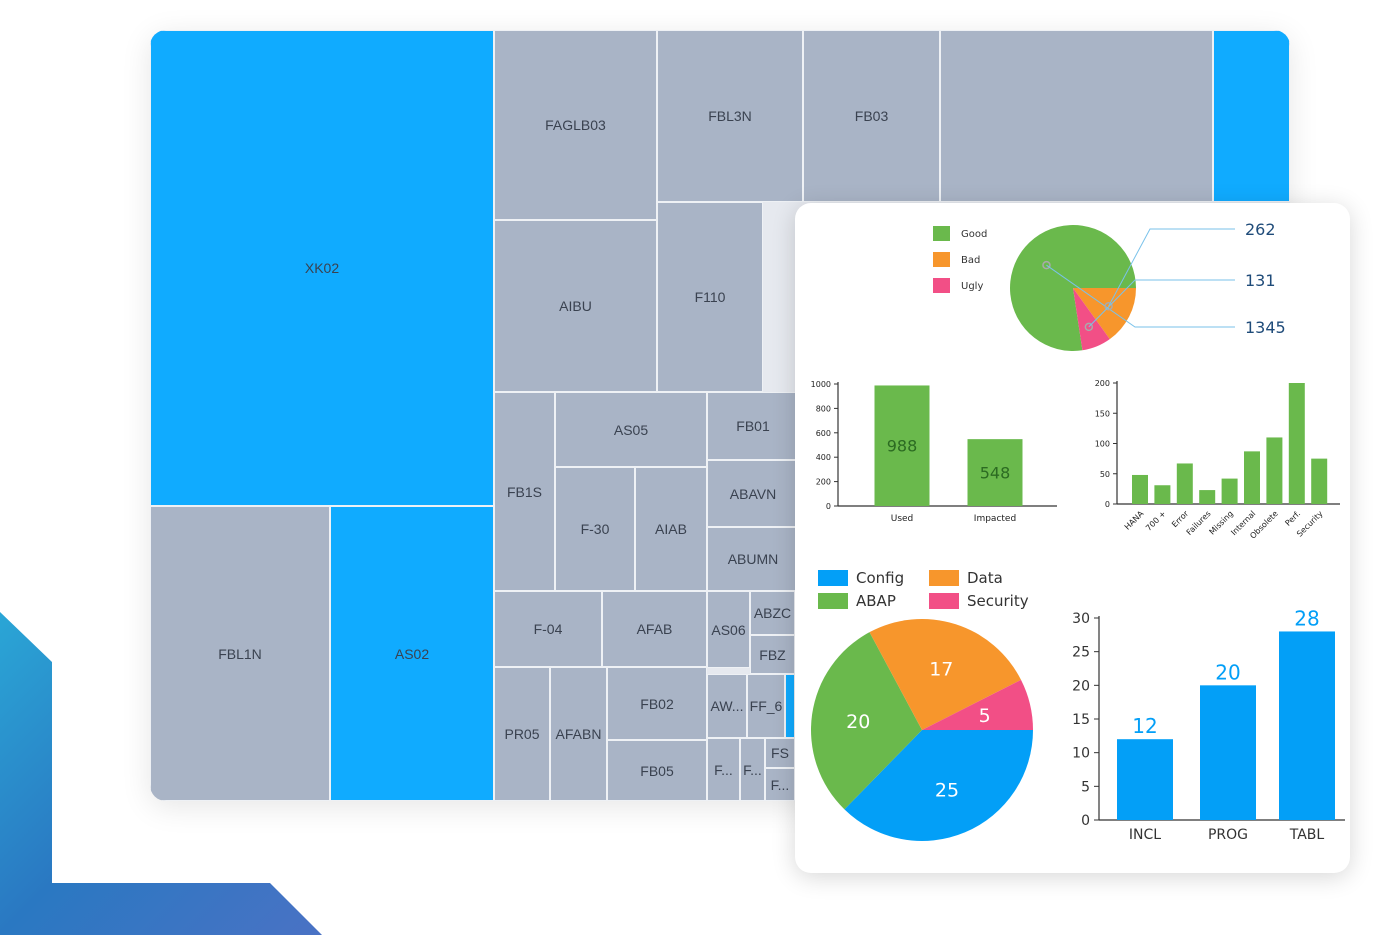 The width and height of the screenshot is (1388, 935). What do you see at coordinates (1265, 327) in the screenshot?
I see `data-label: 1345` at bounding box center [1265, 327].